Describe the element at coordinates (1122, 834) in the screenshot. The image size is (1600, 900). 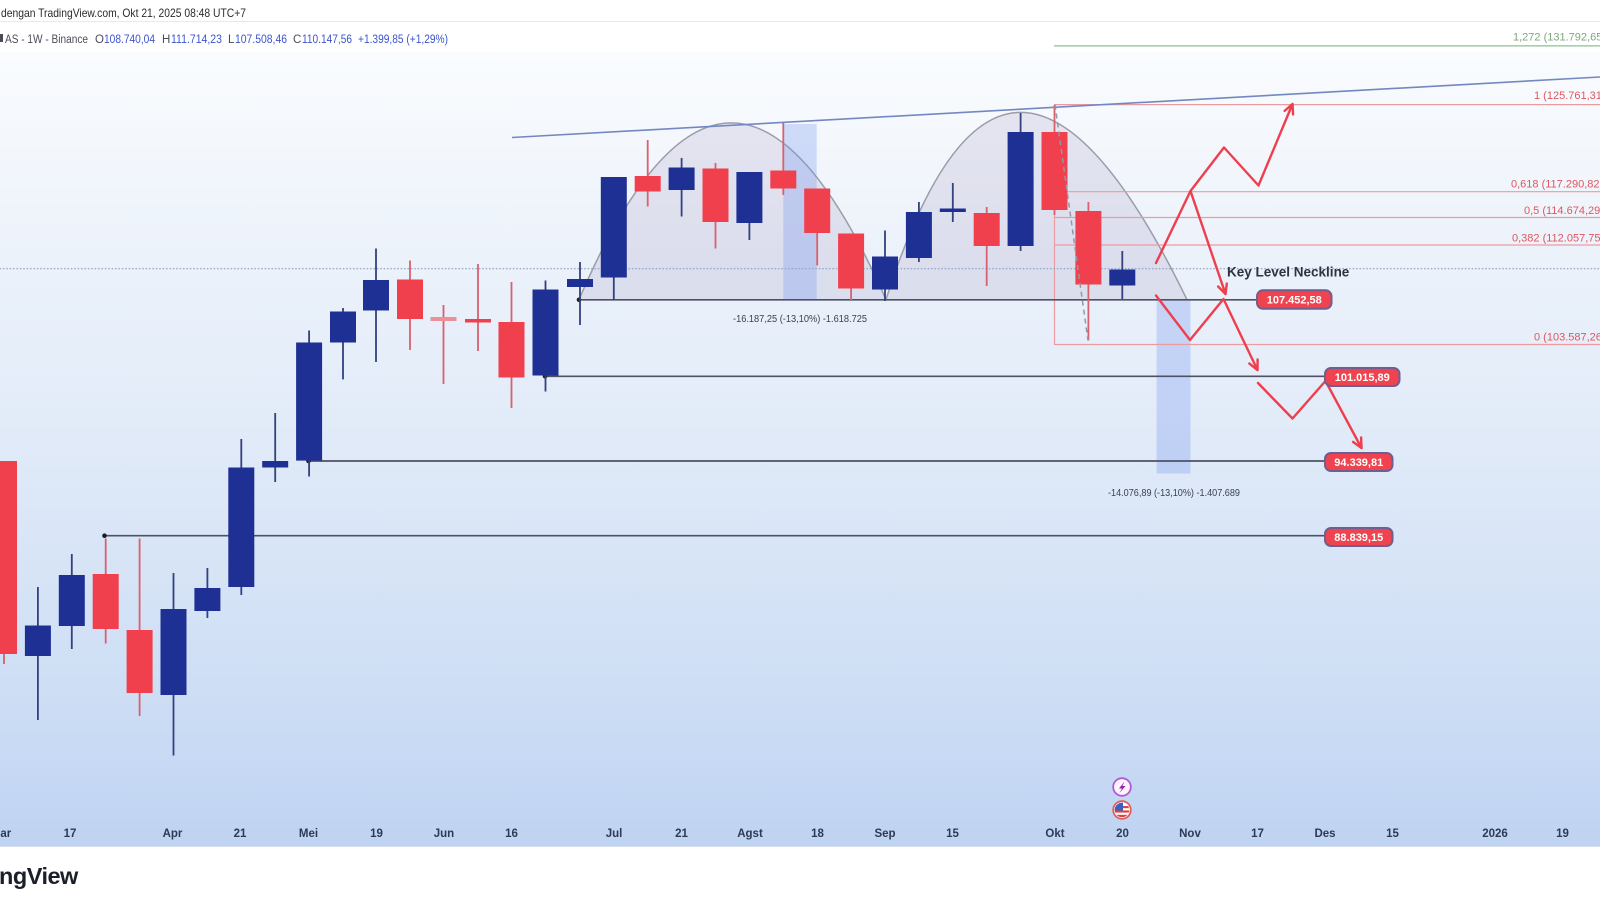
I see `svg-text: 20` at that location.